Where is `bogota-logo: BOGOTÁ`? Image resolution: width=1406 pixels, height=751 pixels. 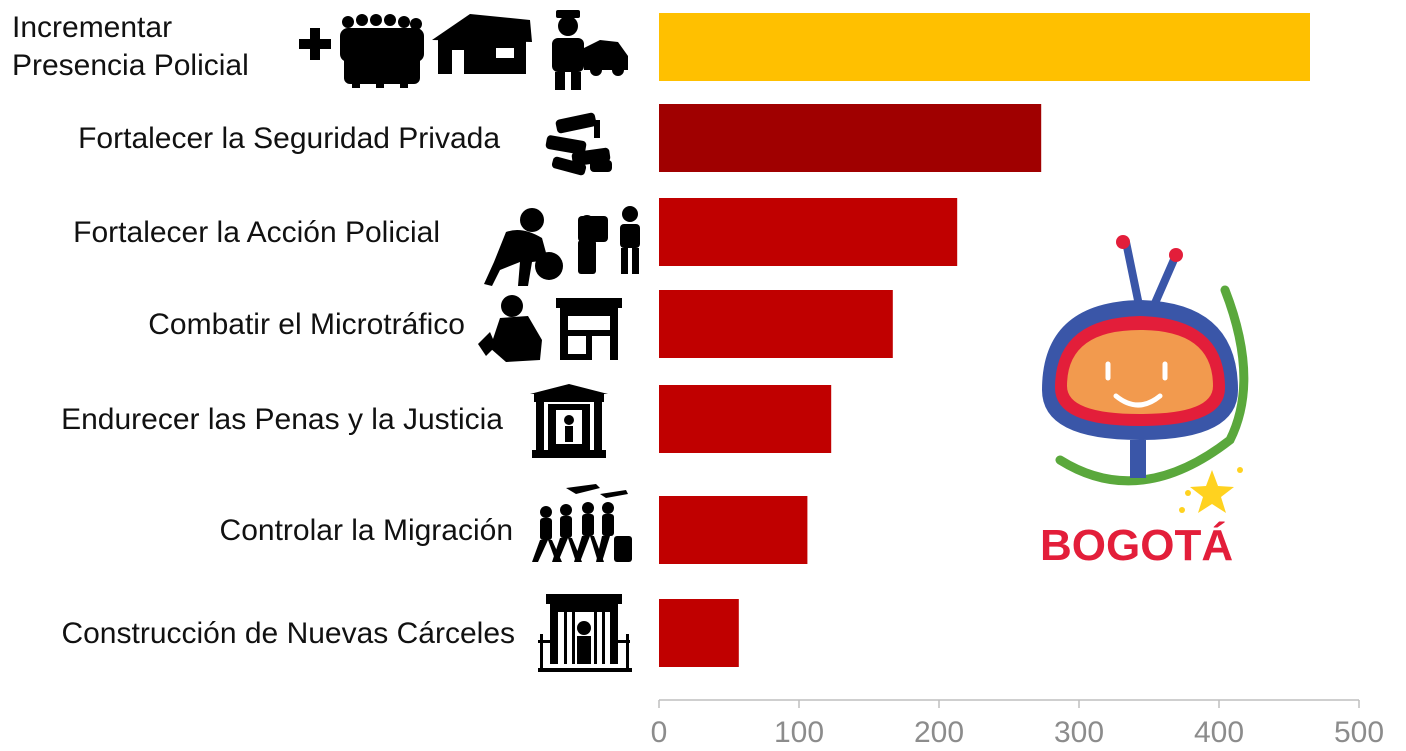 bogota-logo: BOGOTÁ is located at coordinates (1142, 402).